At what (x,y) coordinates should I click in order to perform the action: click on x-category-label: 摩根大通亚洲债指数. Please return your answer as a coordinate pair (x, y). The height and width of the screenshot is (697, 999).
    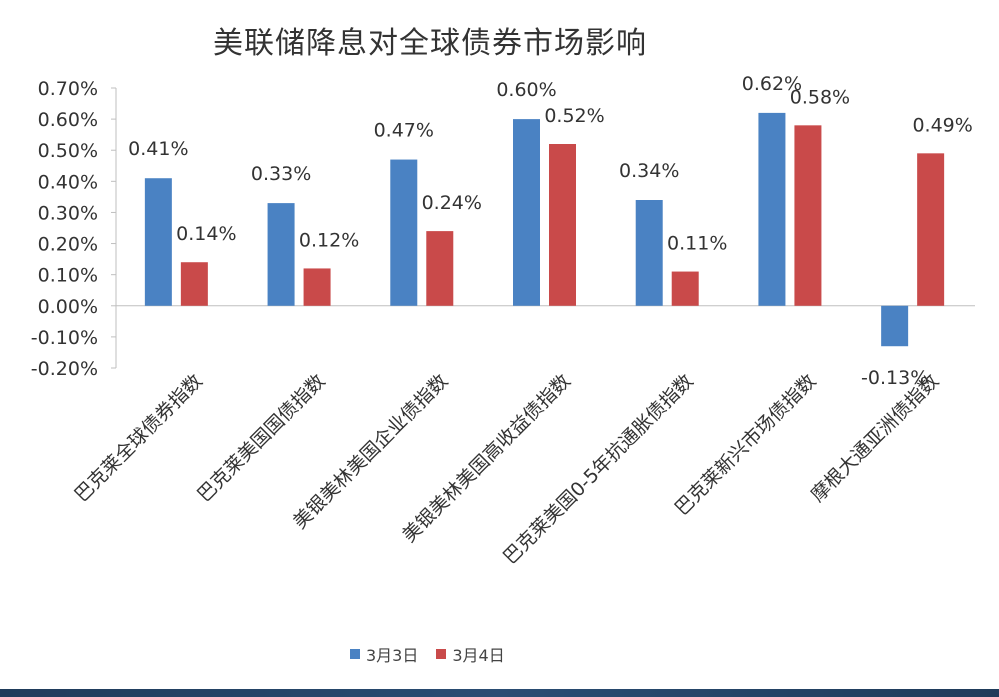
    Looking at the image, I should click on (875, 438).